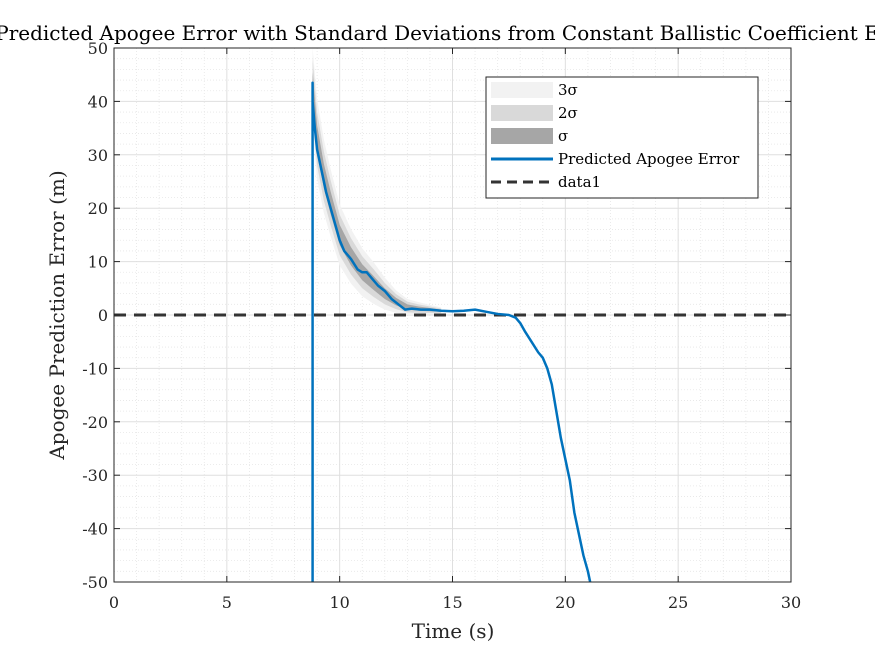  What do you see at coordinates (227, 602) in the screenshot?
I see `x-tick-label: 5` at bounding box center [227, 602].